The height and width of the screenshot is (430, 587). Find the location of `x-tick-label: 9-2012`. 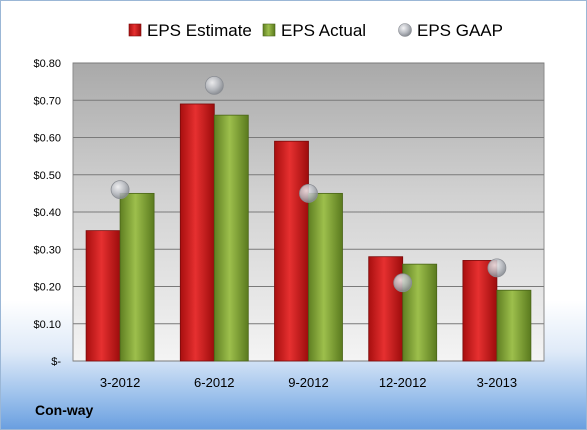

x-tick-label: 9-2012 is located at coordinates (308, 382).